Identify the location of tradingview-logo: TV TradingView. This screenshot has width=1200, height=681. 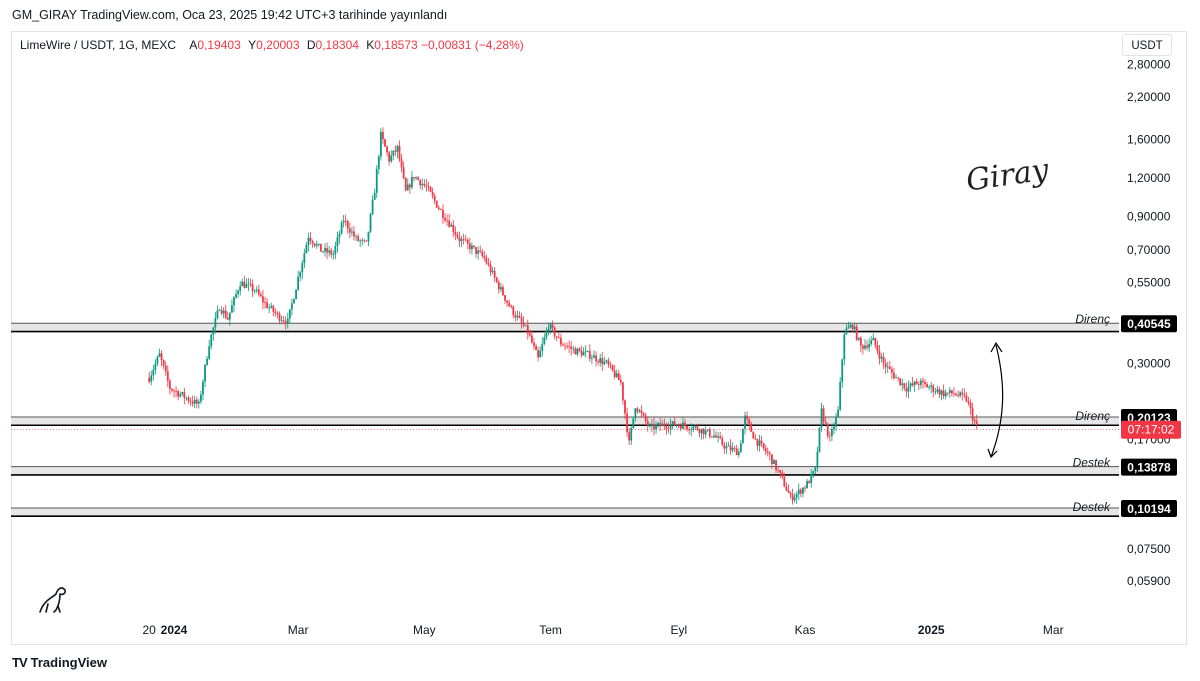
(59, 662).